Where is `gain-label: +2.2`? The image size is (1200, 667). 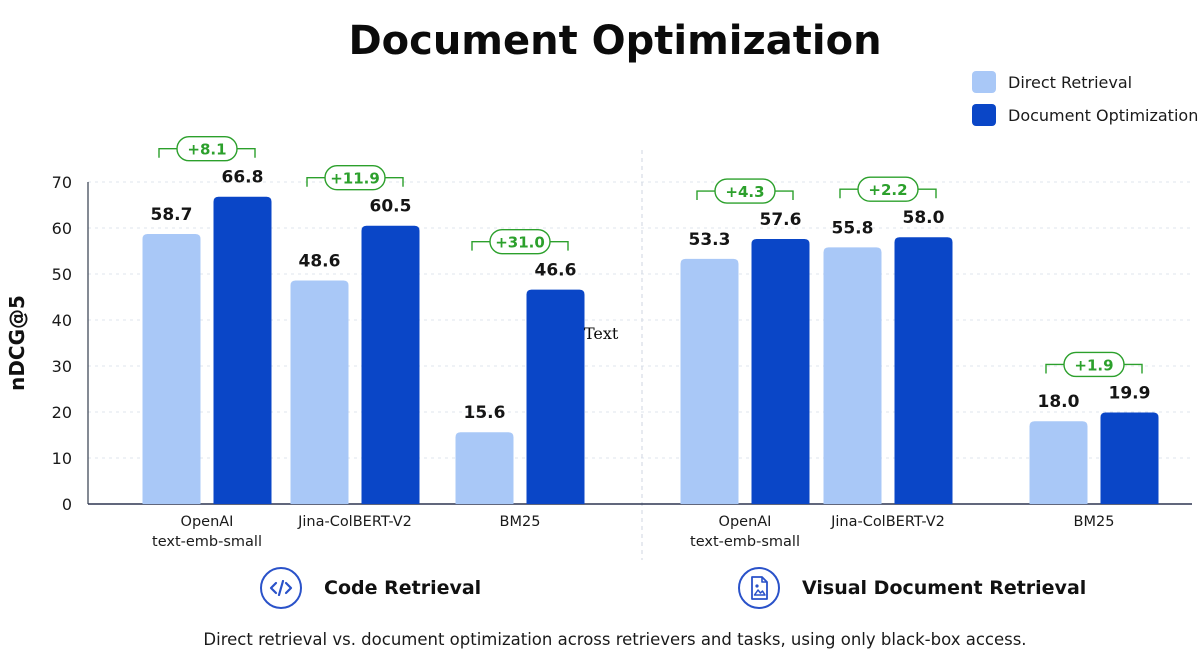
gain-label: +2.2 is located at coordinates (887, 190).